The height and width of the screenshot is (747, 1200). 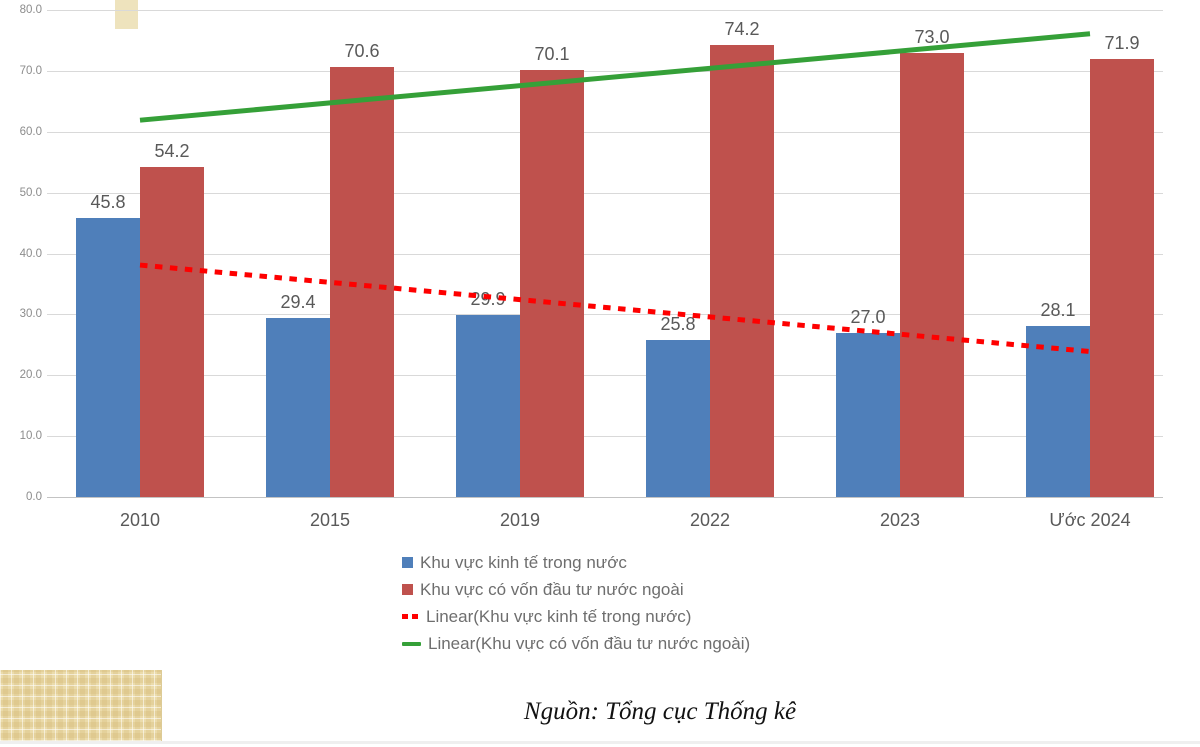 I want to click on y-tick-label: 70.0, so click(x=30, y=70).